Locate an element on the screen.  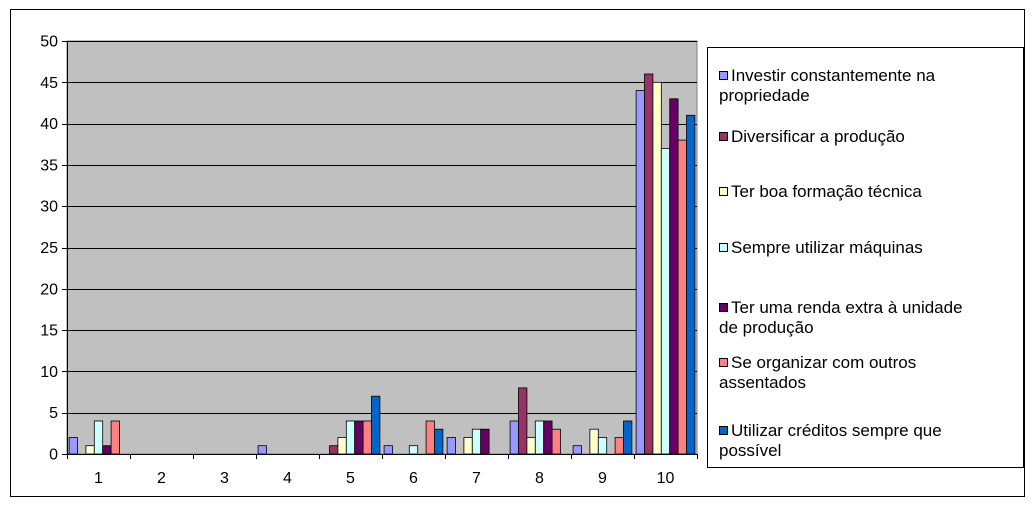
legend-label: possível is located at coordinates (750, 450).